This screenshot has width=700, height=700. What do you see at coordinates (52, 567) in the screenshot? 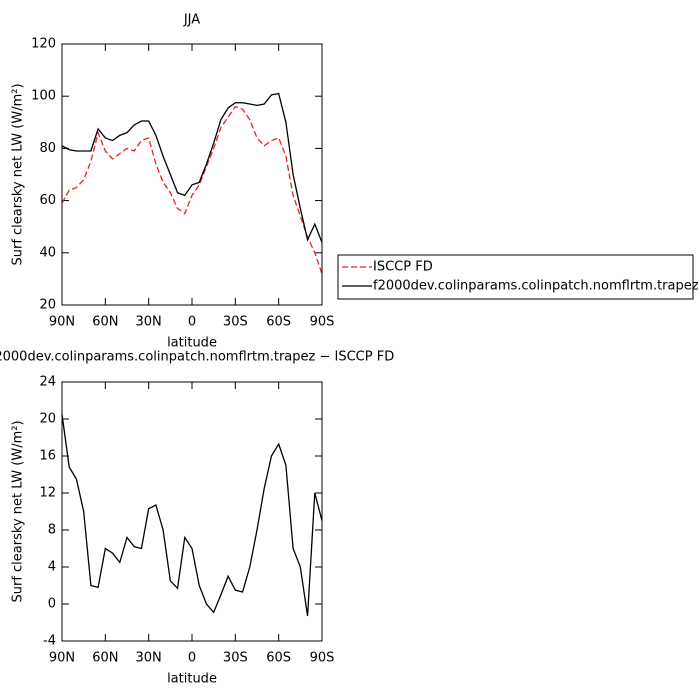
I see `y-tick-label: 4` at bounding box center [52, 567].